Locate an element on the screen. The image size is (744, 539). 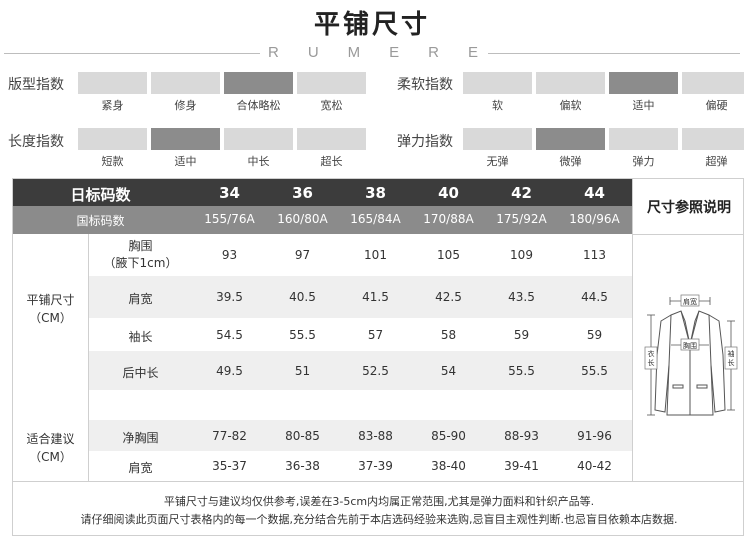
index-option-fit-3: 宽松 is located at coordinates (331, 105).